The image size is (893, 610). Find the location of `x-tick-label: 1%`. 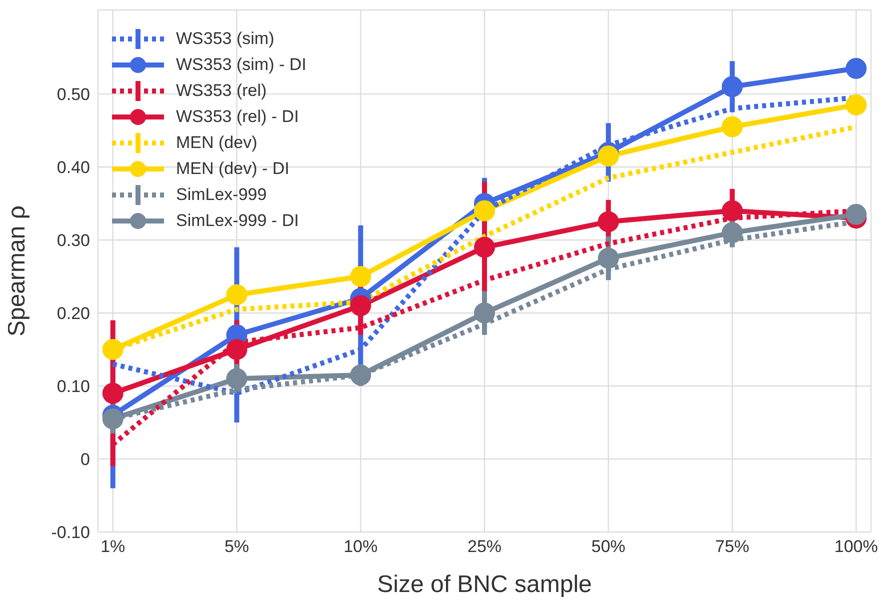

x-tick-label: 1% is located at coordinates (113, 546).